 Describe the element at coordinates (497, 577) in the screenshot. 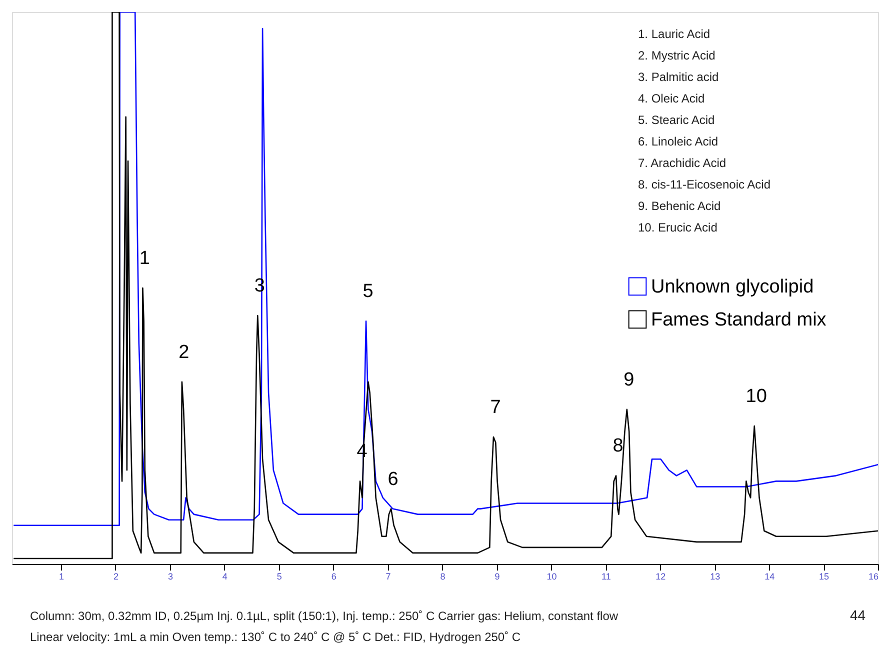

I see `x-tick-label: 9` at that location.